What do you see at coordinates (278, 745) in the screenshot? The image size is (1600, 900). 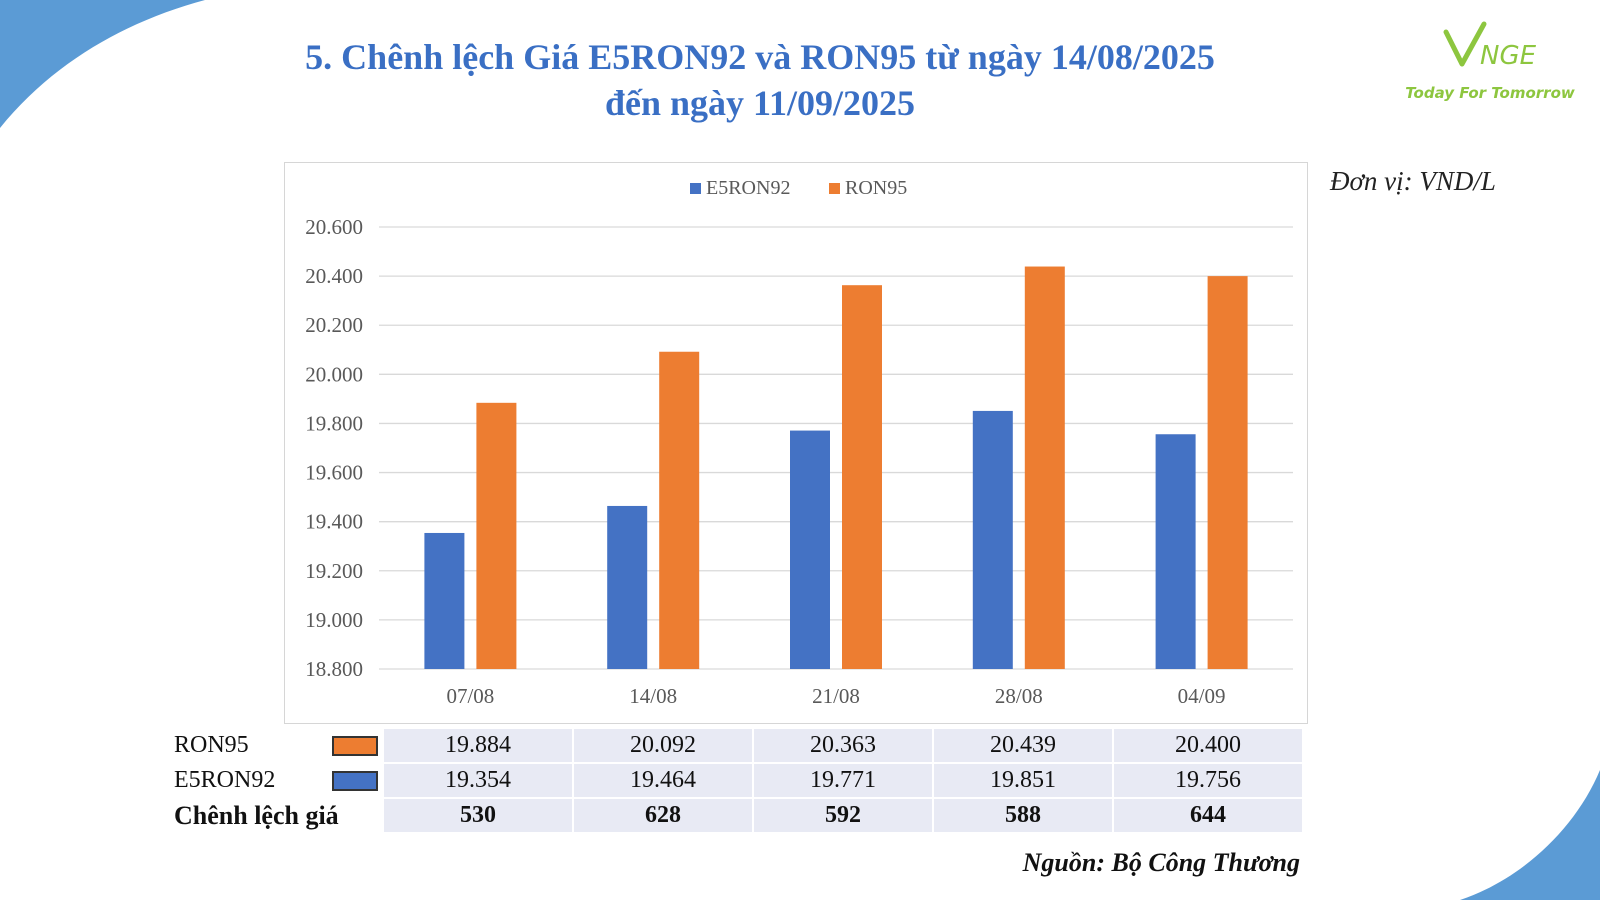 I see `row-label-cell: RON95` at bounding box center [278, 745].